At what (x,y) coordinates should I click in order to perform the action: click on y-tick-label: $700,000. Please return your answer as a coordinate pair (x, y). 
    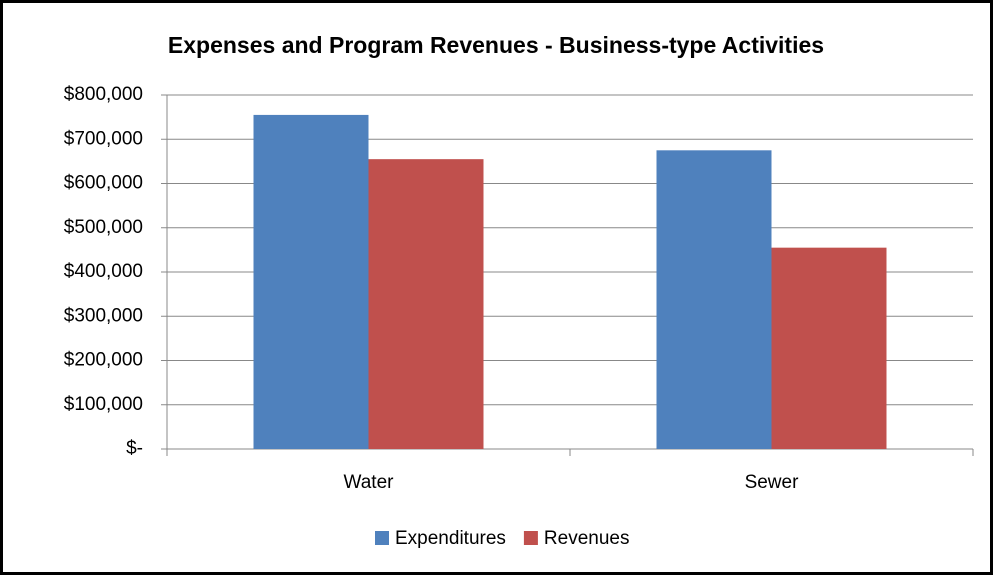
    Looking at the image, I should click on (103, 138).